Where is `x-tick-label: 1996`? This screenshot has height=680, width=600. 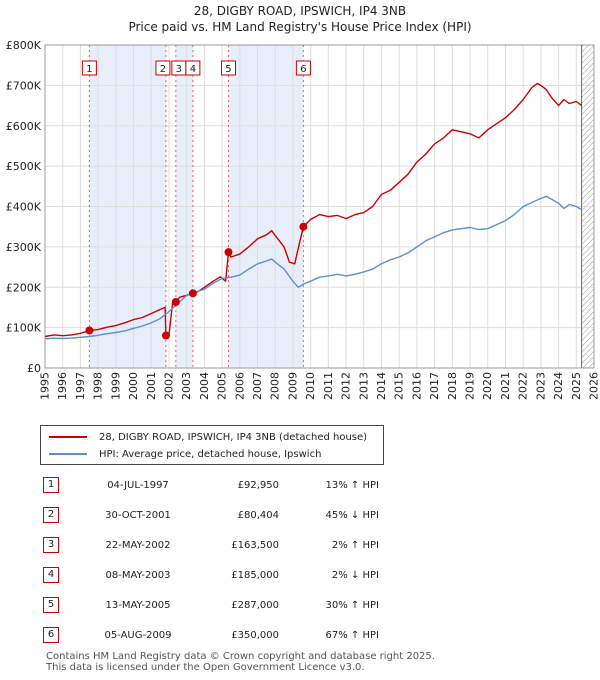 x-tick-label: 1996 is located at coordinates (62, 386).